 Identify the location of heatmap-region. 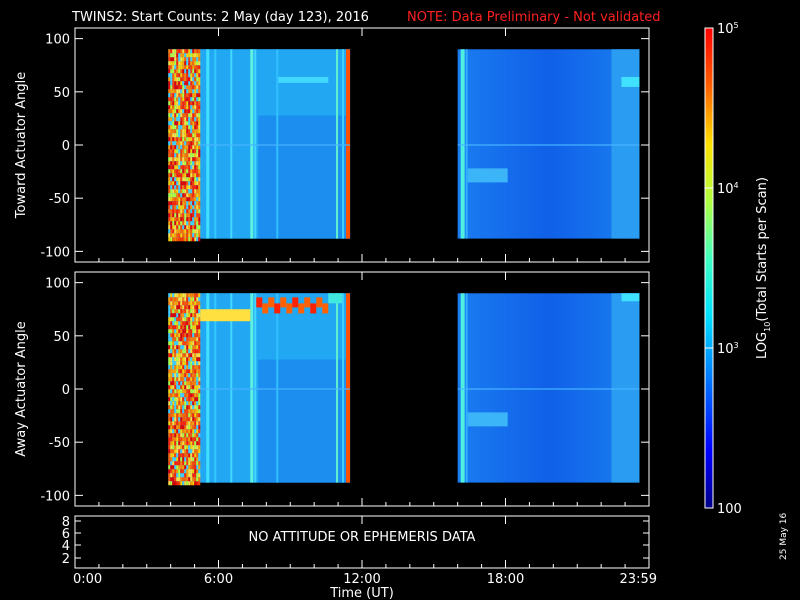
(304, 177).